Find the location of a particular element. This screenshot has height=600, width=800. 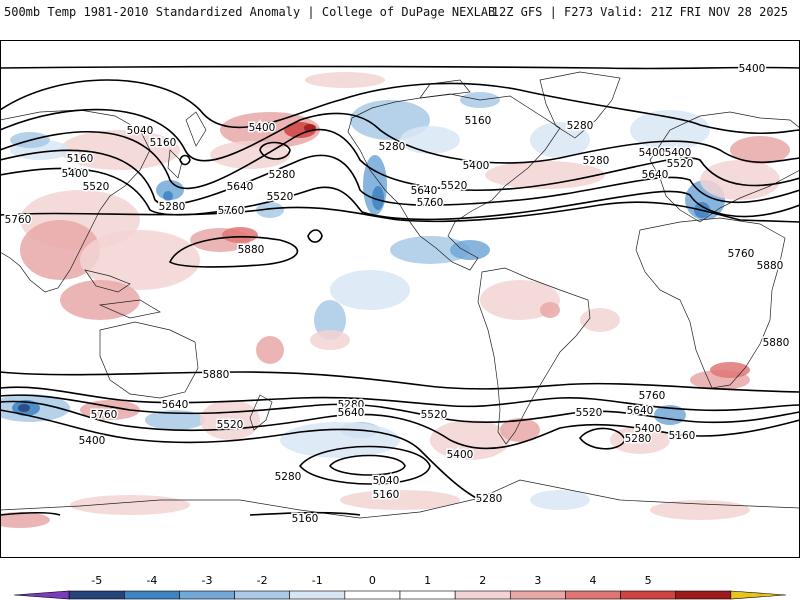

color-scale-tick: -1 is located at coordinates (317, 580).